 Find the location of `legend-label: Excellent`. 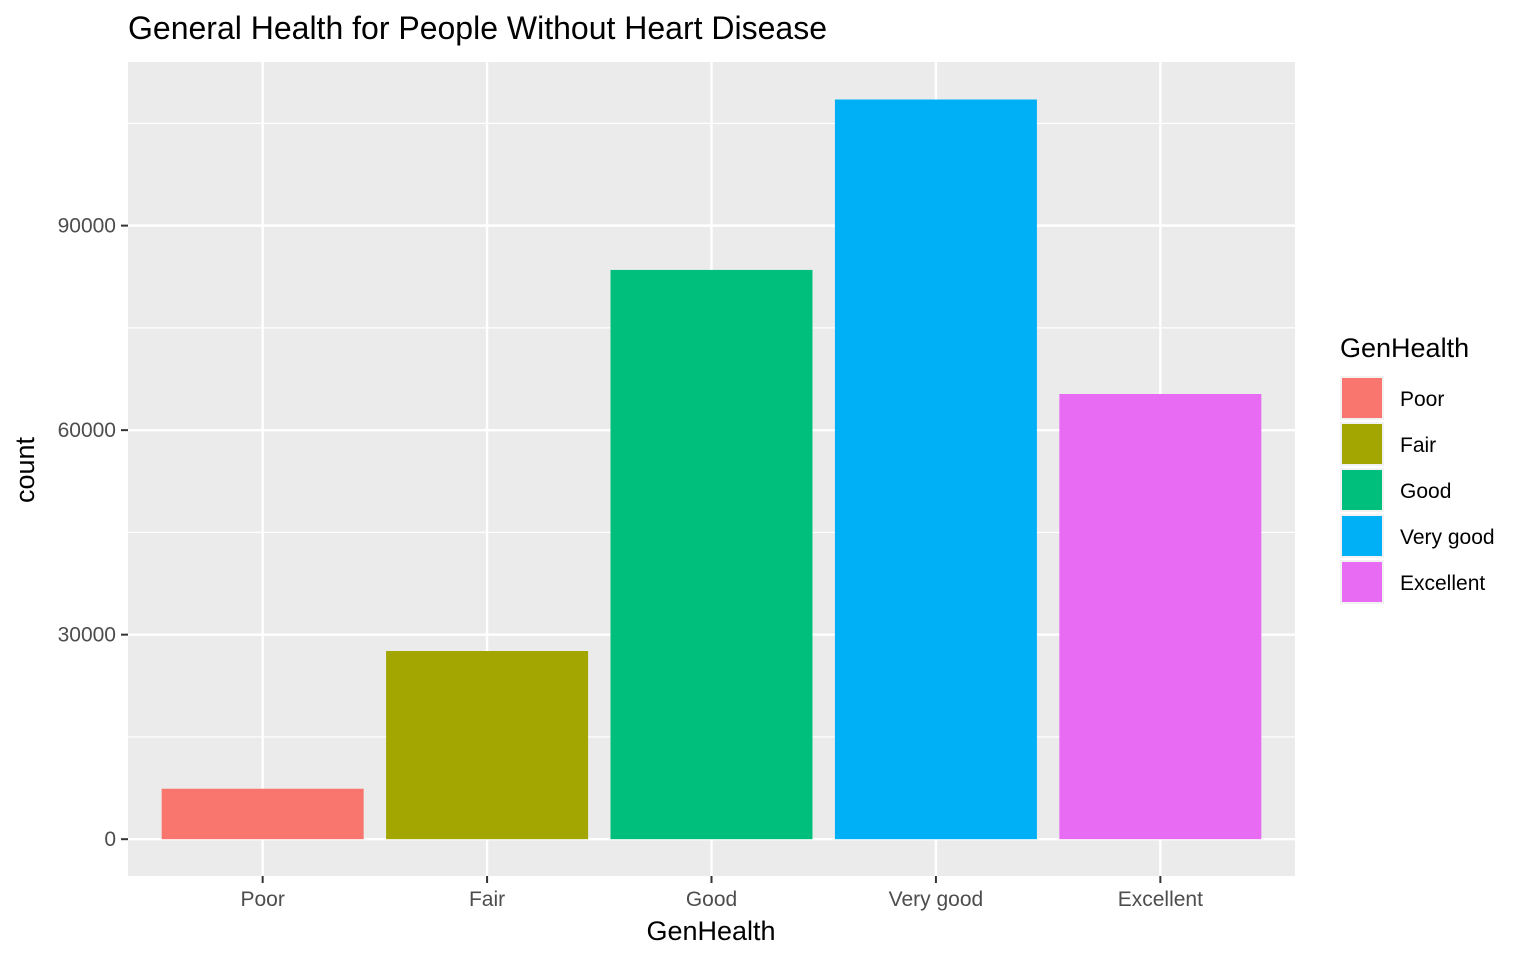

legend-label: Excellent is located at coordinates (1442, 583).